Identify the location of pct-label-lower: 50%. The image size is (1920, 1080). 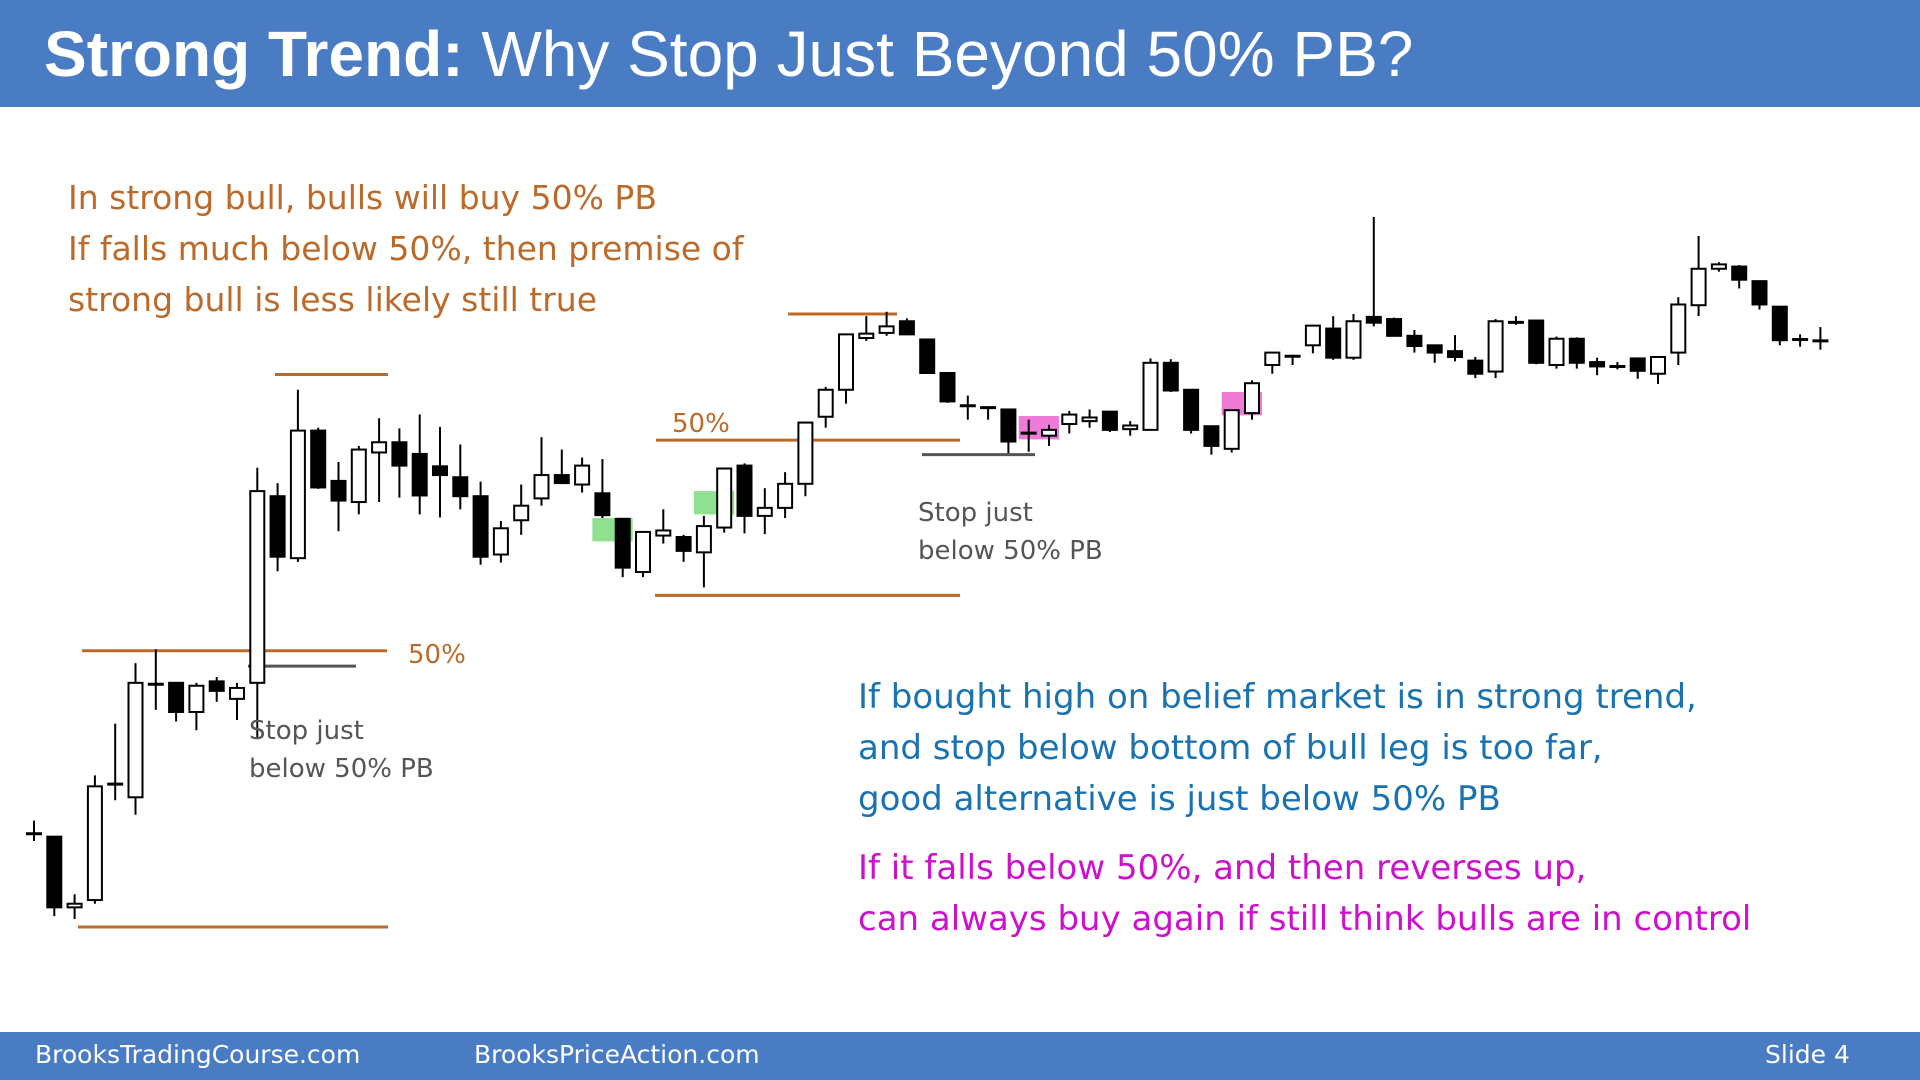
(437, 655).